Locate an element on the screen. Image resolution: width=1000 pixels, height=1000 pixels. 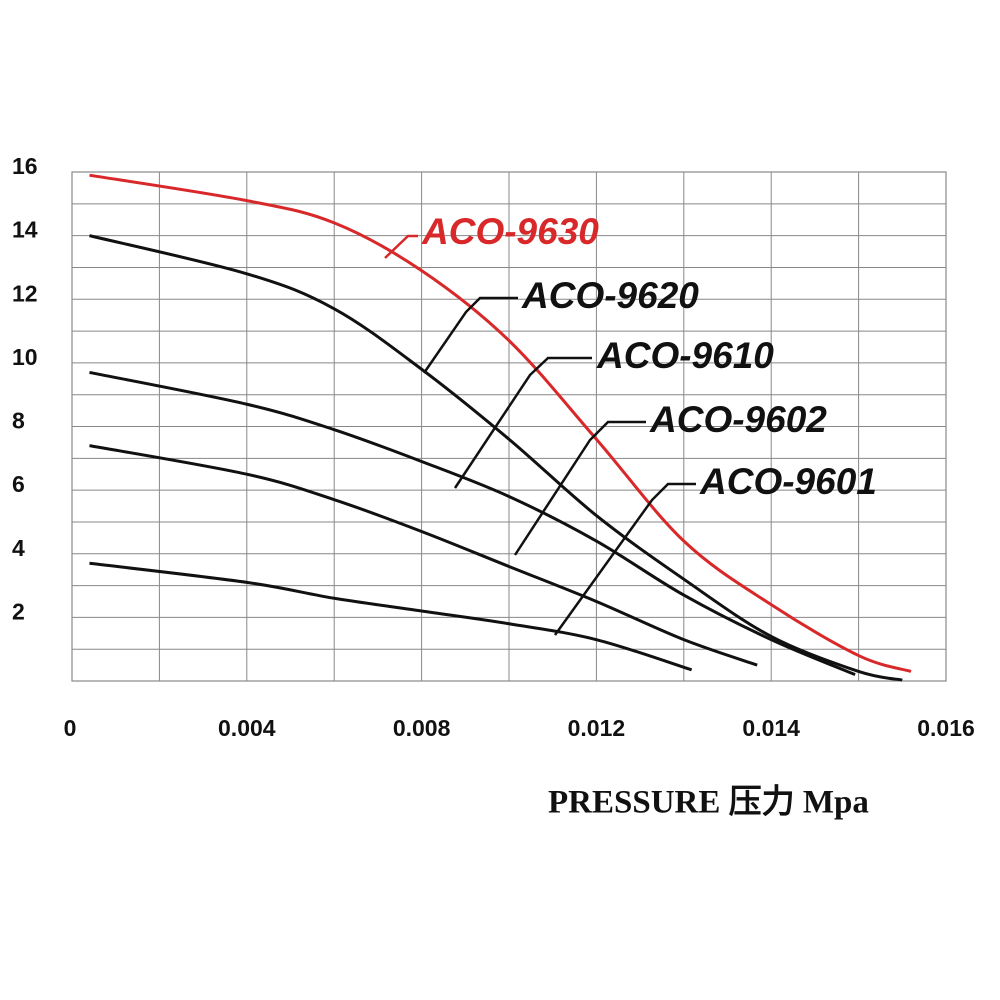
y-tick-label: 10 is located at coordinates (25, 357).